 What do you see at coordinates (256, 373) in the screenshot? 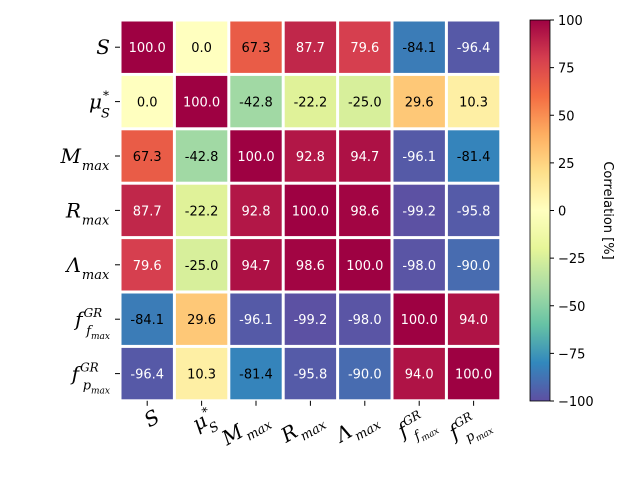
I see `heatmap-cell-r6-c2` at bounding box center [256, 373].